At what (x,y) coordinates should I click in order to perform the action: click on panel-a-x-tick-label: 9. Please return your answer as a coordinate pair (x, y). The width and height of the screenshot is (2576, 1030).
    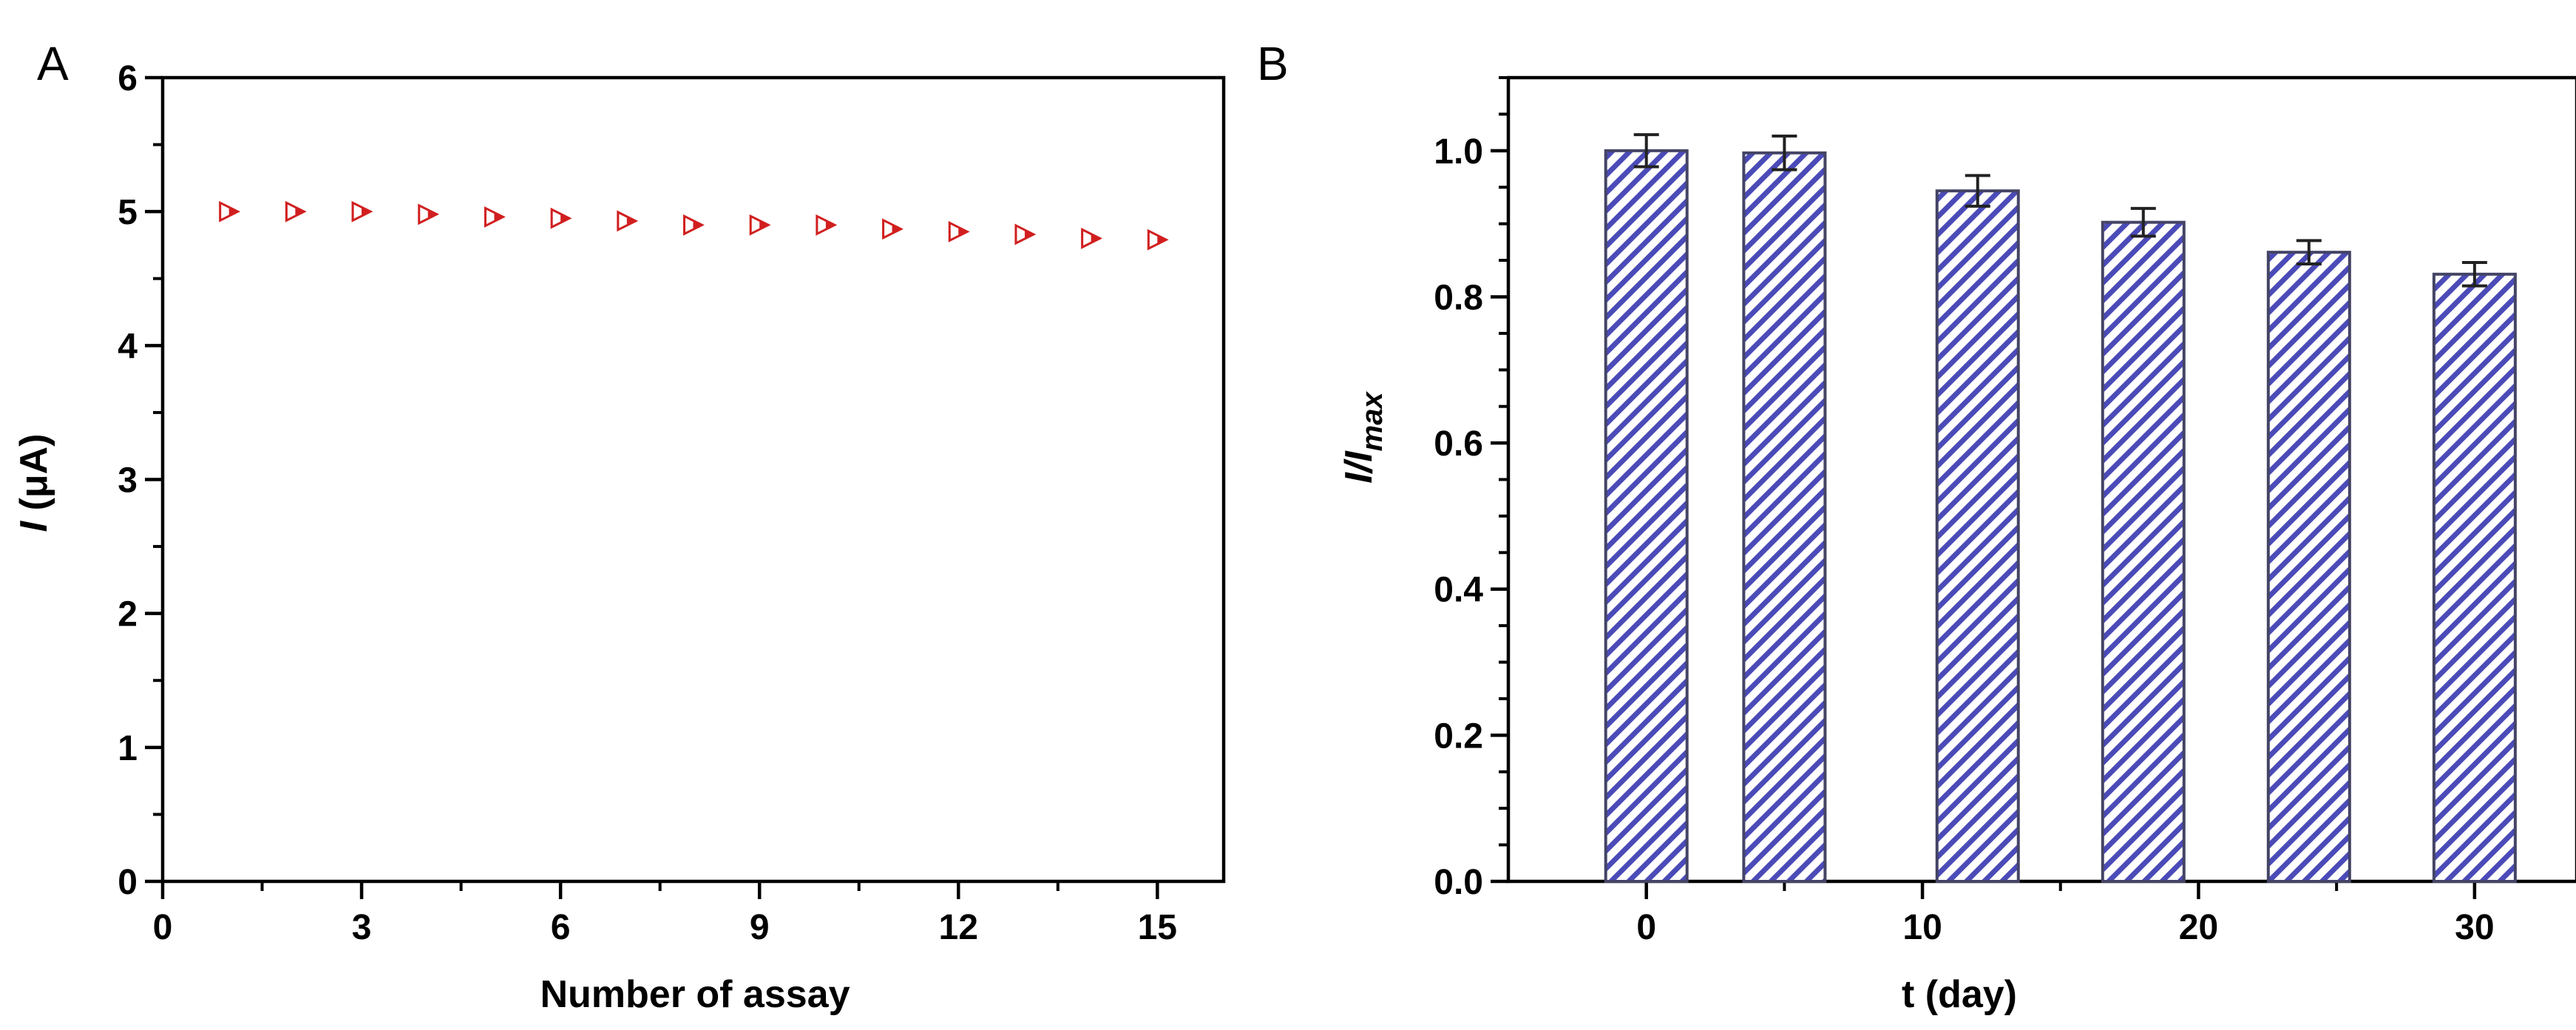
    Looking at the image, I should click on (760, 927).